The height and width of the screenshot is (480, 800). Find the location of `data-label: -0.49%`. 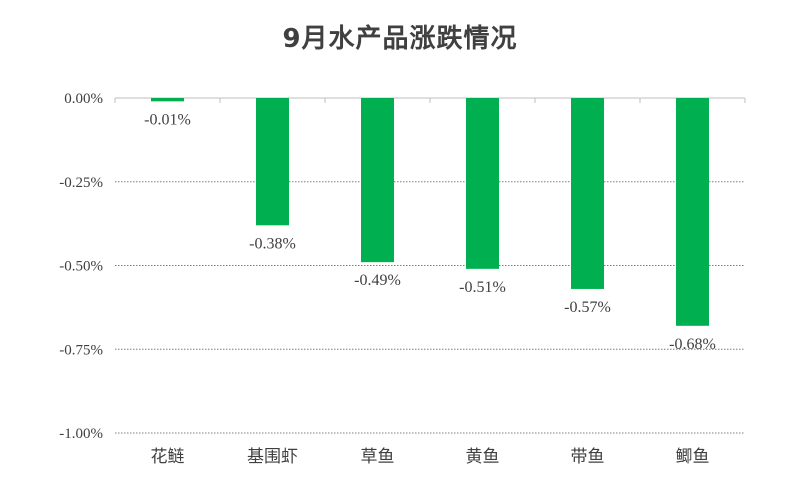

data-label: -0.49% is located at coordinates (377, 280).